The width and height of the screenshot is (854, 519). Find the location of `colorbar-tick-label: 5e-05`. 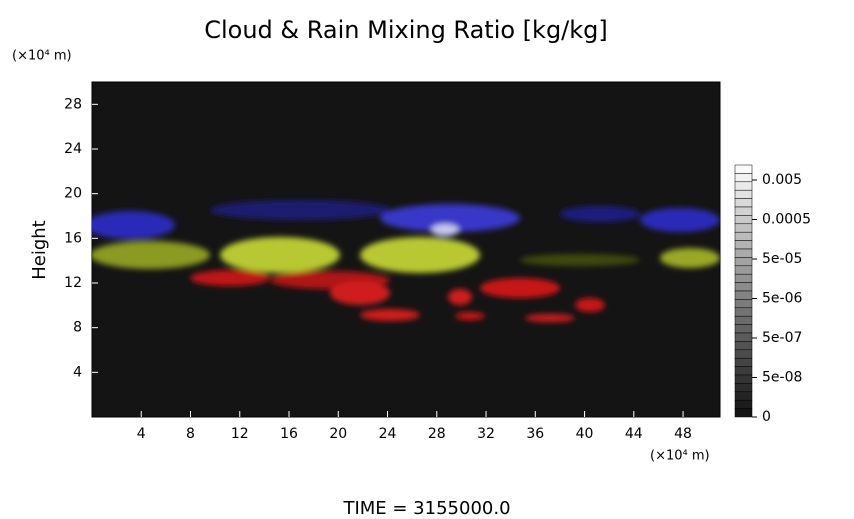

colorbar-tick-label: 5e-05 is located at coordinates (782, 259).